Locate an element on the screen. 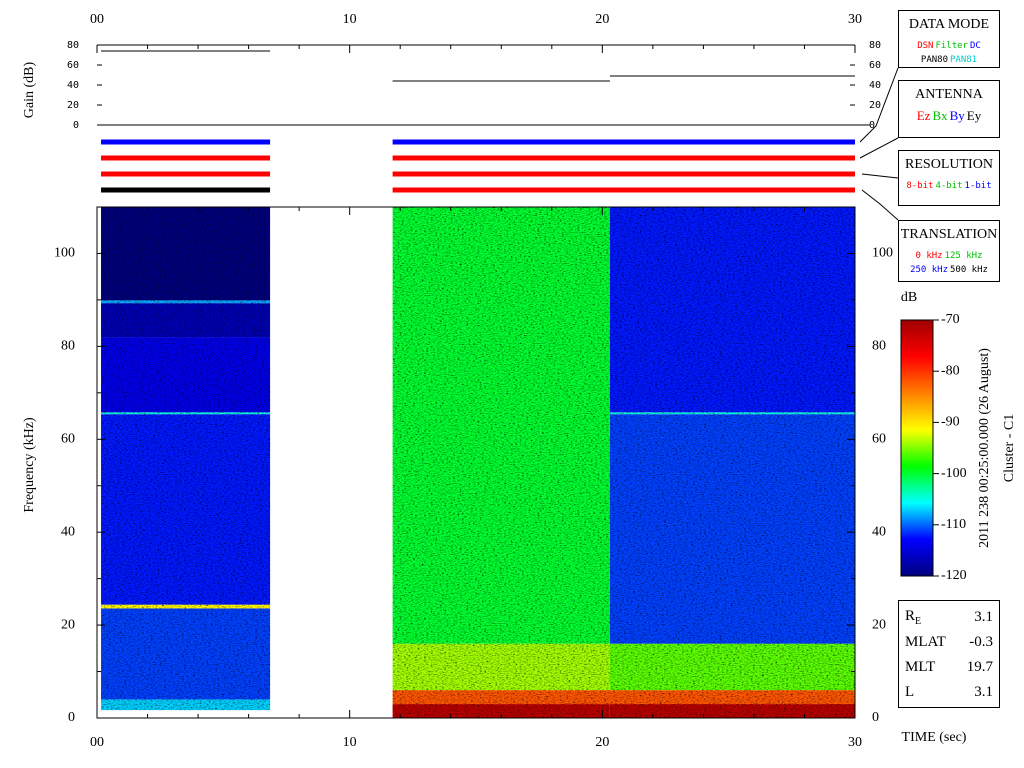 Image resolution: width=1024 pixels, height=768 pixels. info-label-sub: E is located at coordinates (918, 621).